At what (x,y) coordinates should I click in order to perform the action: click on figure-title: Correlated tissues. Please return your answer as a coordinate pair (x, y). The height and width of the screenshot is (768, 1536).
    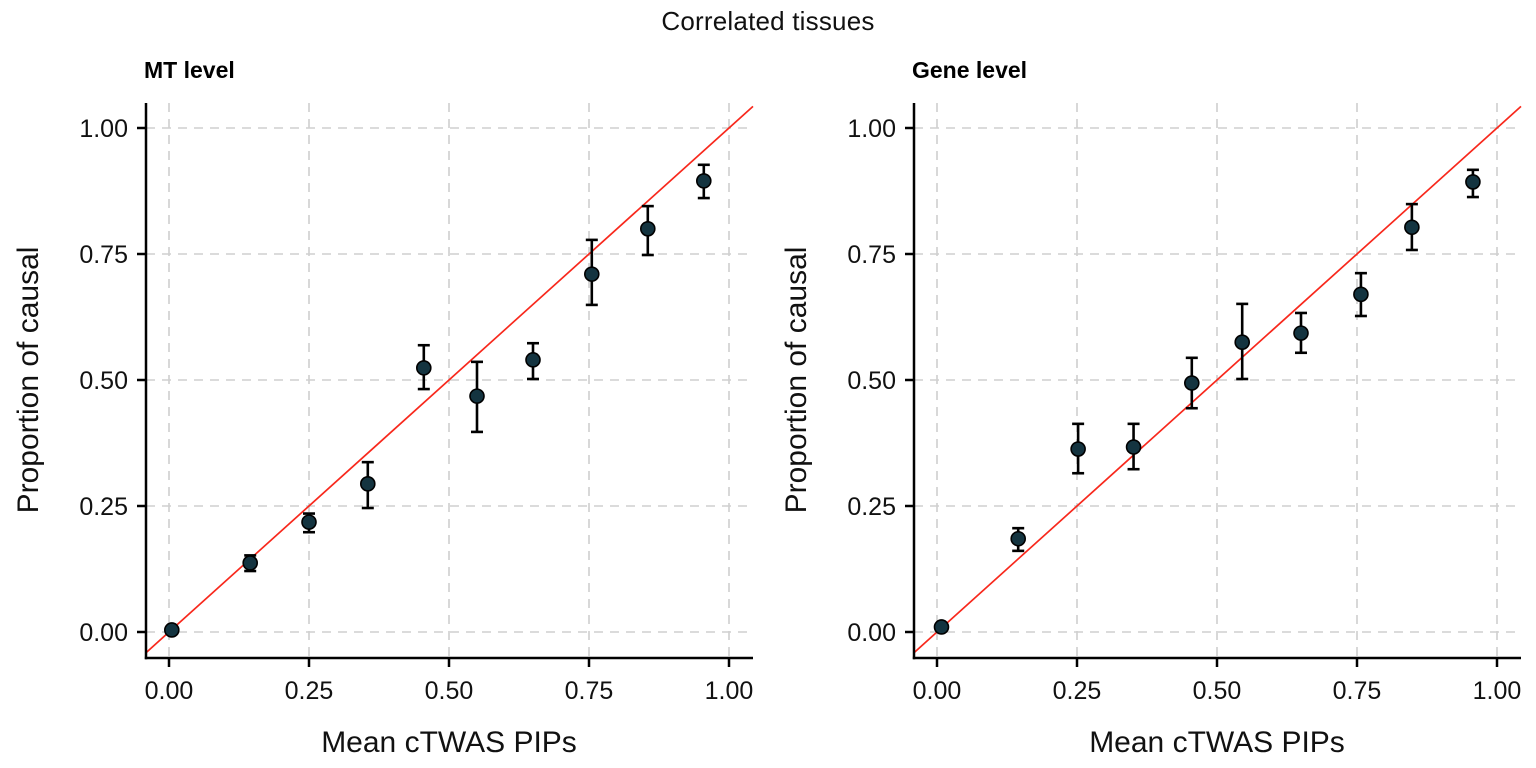
    Looking at the image, I should click on (768, 21).